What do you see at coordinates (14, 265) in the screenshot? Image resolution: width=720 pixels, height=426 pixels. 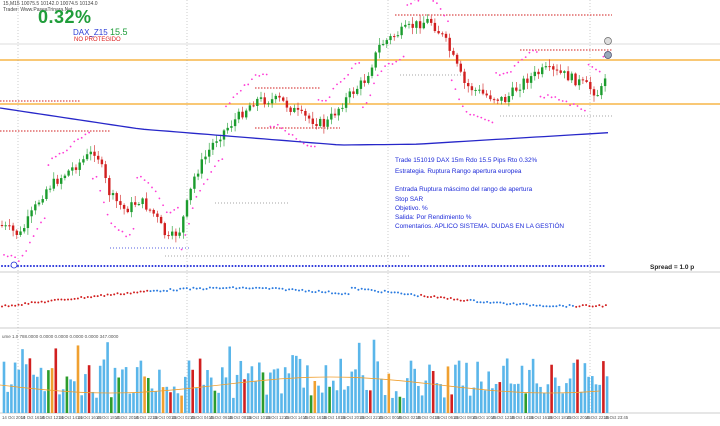 I see `entry-marker-icon` at bounding box center [14, 265].